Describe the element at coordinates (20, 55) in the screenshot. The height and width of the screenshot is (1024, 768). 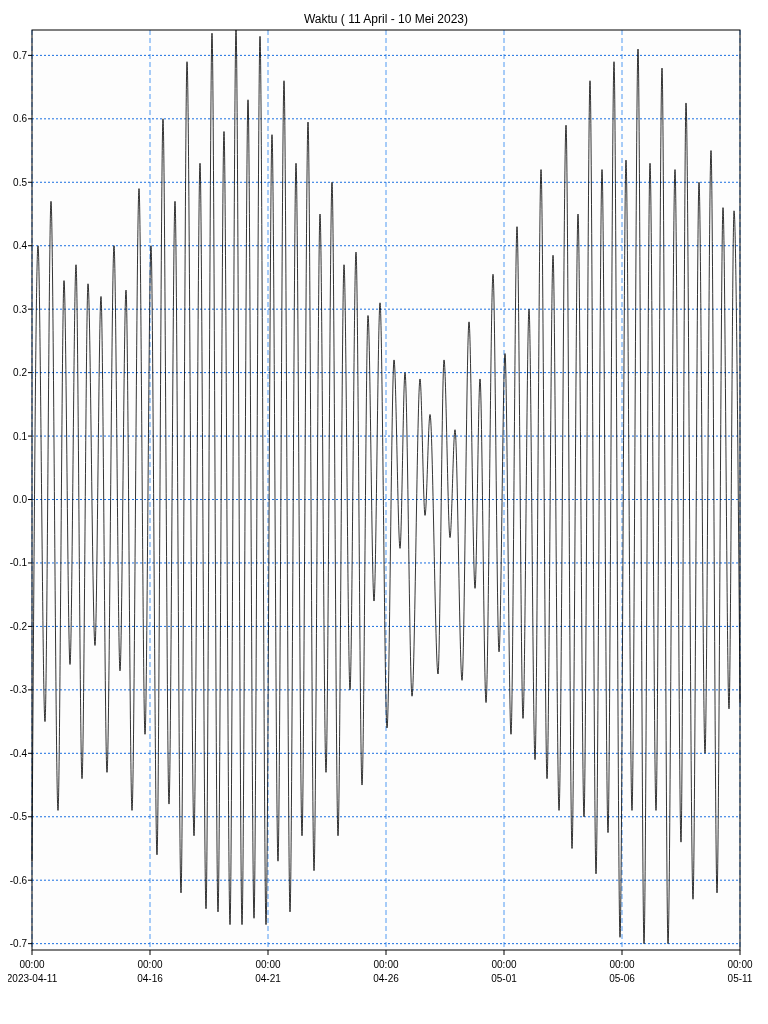
I see `y-tick-label: 0.7` at that location.